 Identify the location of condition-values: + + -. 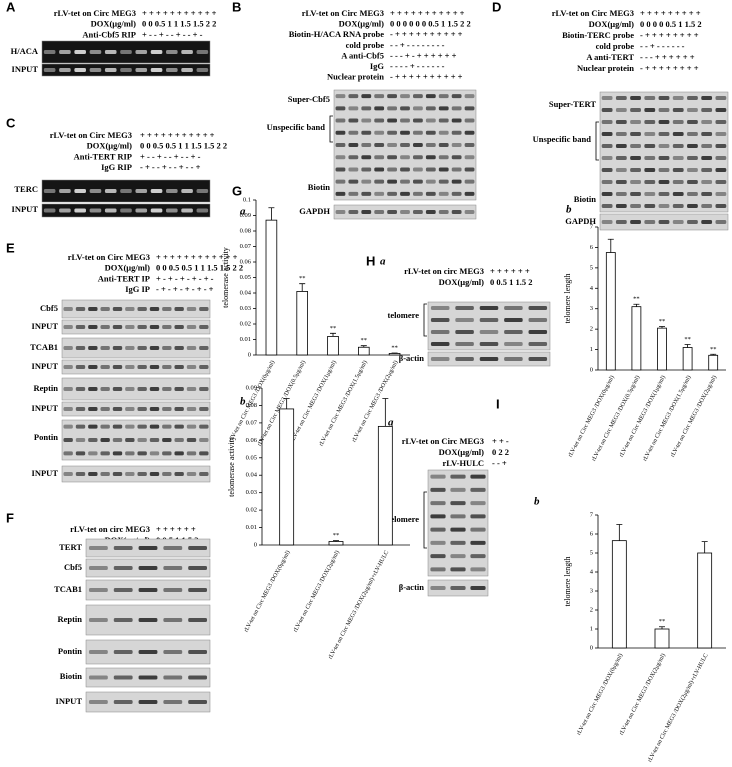
(500, 441).